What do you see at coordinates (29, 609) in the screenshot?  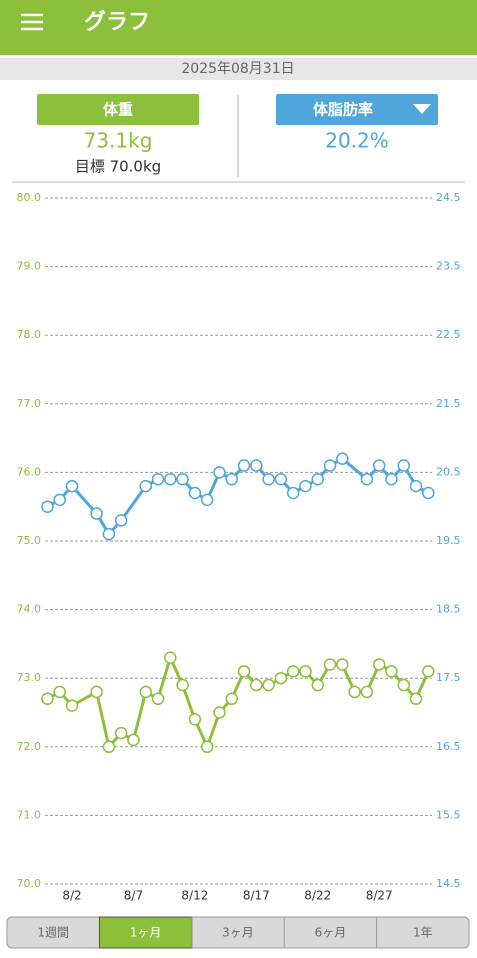 I see `y-tick-label: 74.0` at bounding box center [29, 609].